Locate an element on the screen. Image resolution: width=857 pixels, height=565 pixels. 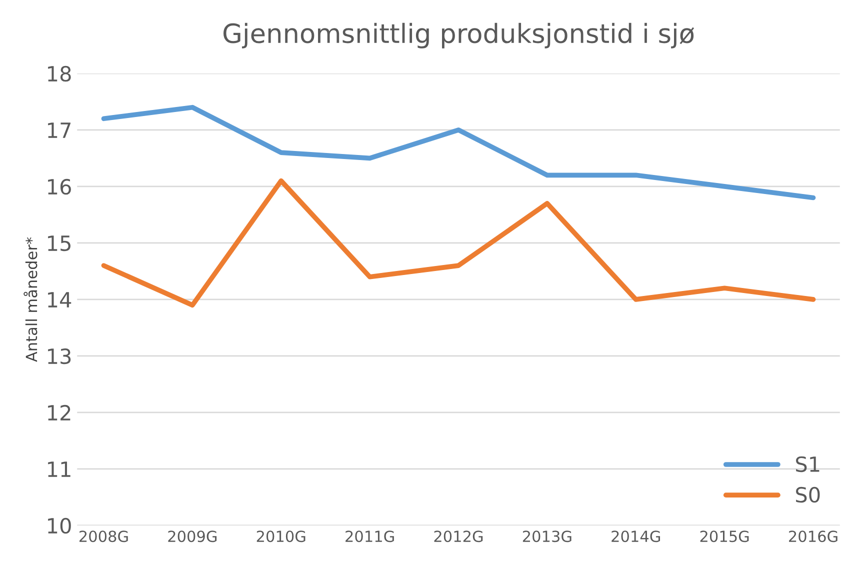
y-axis-title: Antall måneder* is located at coordinates (31, 299).